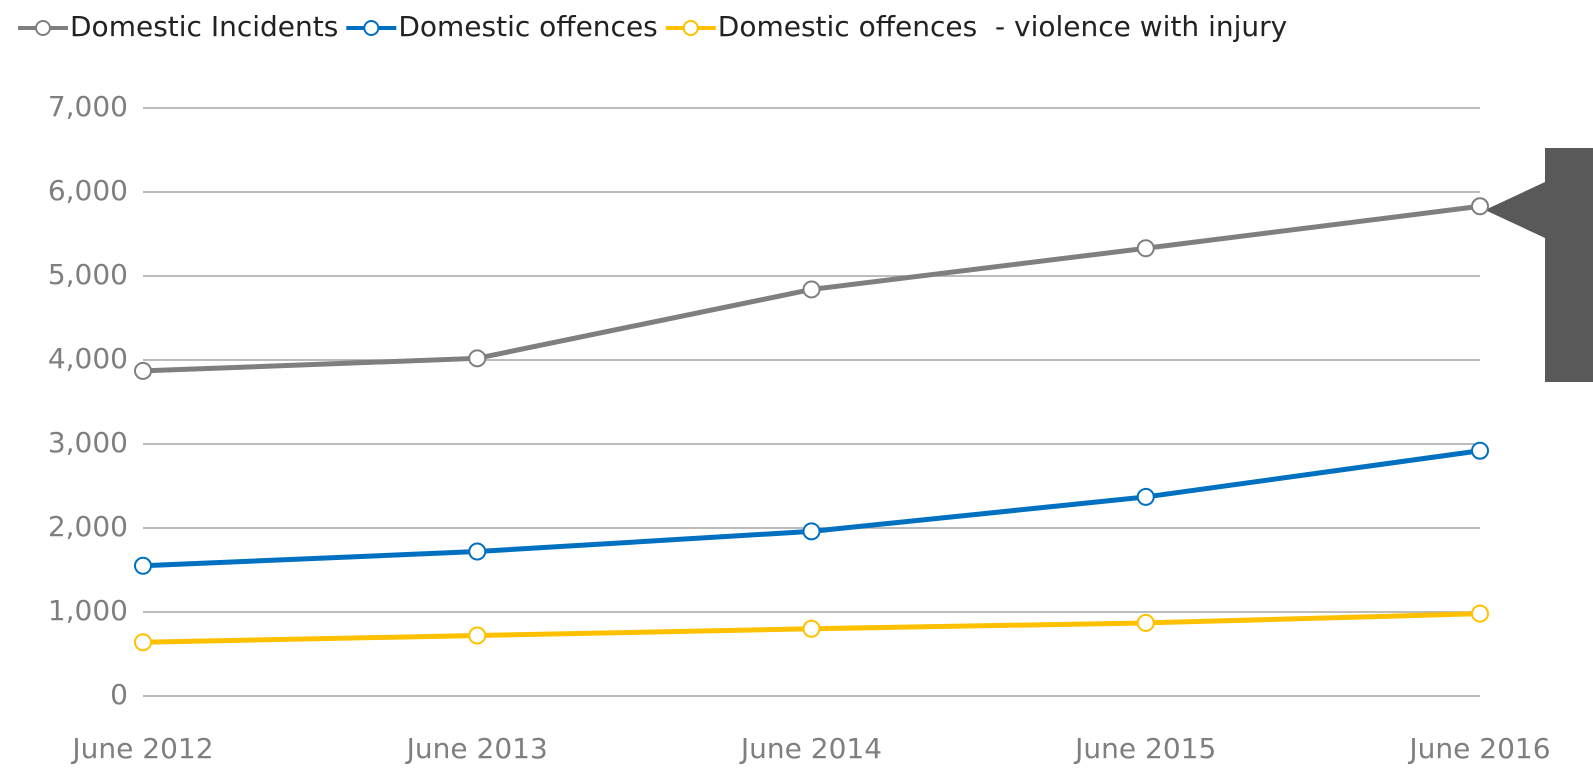  I want to click on y-tick-label: 5,000, so click(88, 274).